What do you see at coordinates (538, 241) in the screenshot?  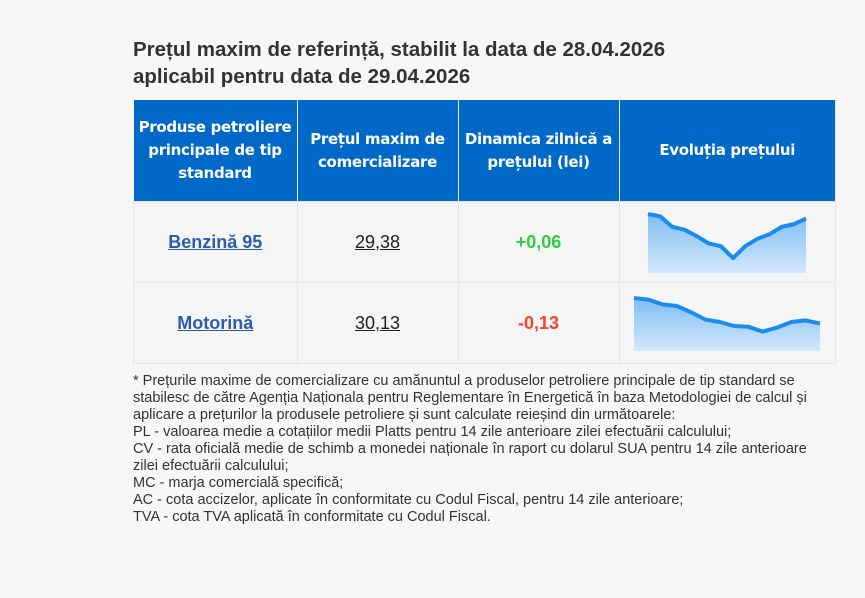 I see `daily-change: +0,06` at bounding box center [538, 241].